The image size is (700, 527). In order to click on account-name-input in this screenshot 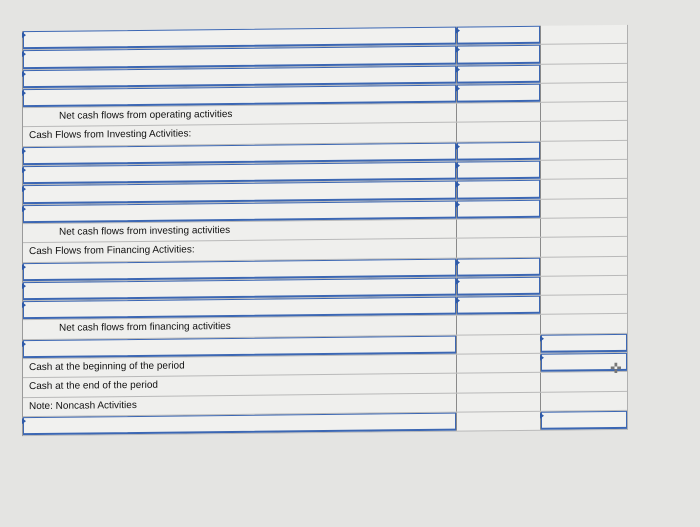, I will do `click(240, 424)`.